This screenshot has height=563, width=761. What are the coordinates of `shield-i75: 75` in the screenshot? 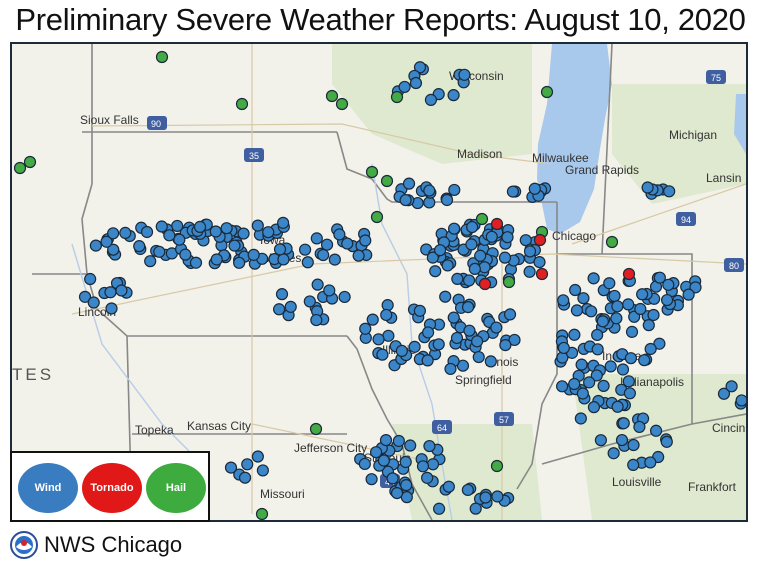 It's located at (716, 77).